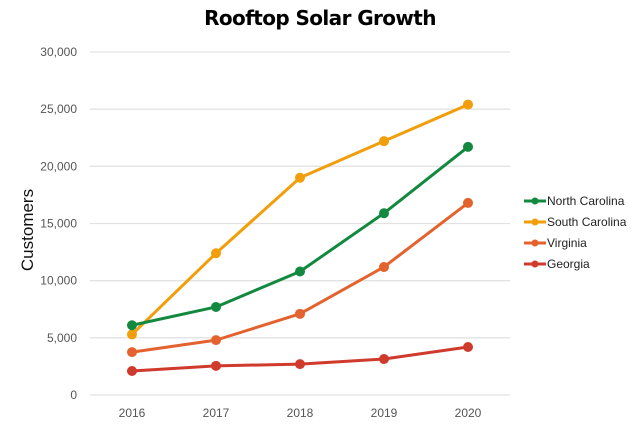 The image size is (640, 426). I want to click on y-tick-label: 25,000, so click(58, 109).